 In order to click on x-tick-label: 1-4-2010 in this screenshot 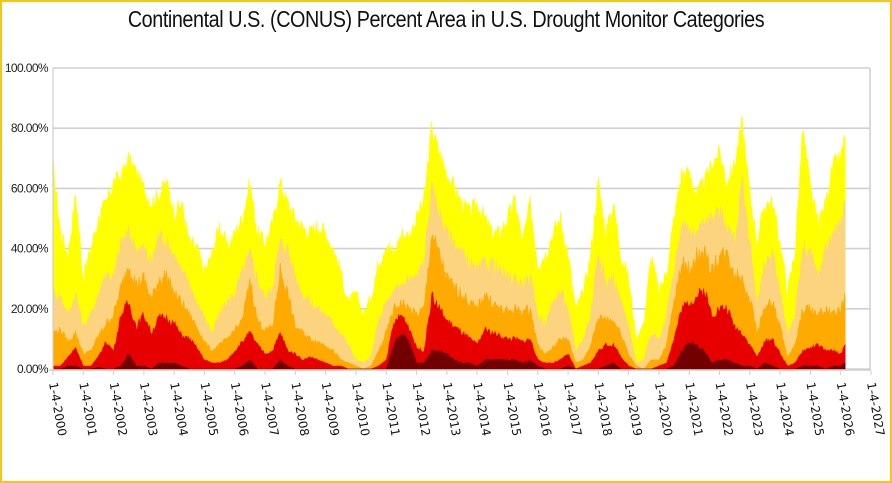, I will do `click(360, 409)`.